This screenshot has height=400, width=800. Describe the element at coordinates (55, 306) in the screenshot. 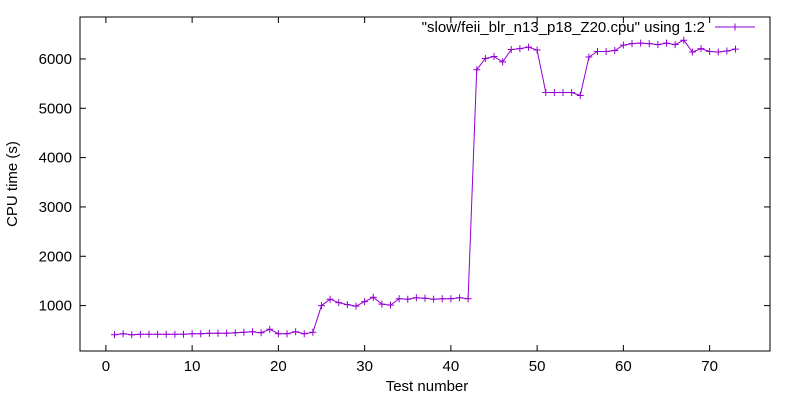

I see `y-tick-label: 1000` at that location.